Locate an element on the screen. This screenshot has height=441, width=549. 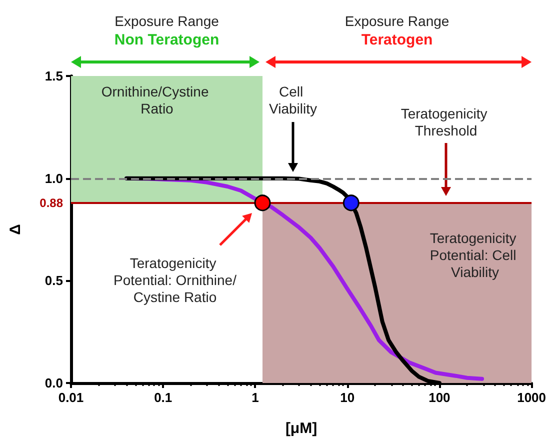
annotation: Cell Viability is located at coordinates (293, 100).